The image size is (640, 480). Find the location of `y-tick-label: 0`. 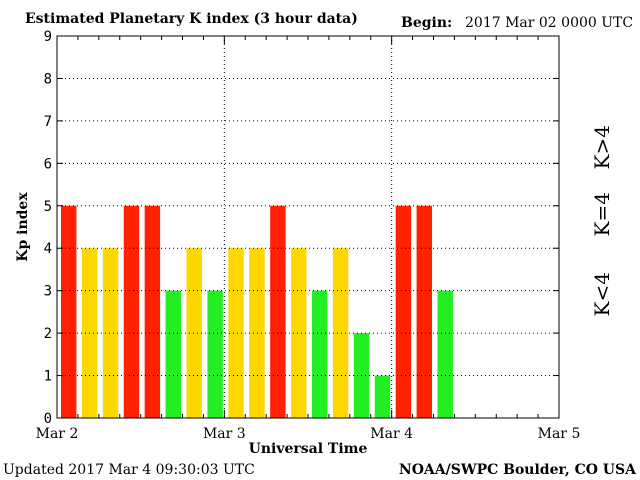

y-tick-label: 0 is located at coordinates (48, 419).